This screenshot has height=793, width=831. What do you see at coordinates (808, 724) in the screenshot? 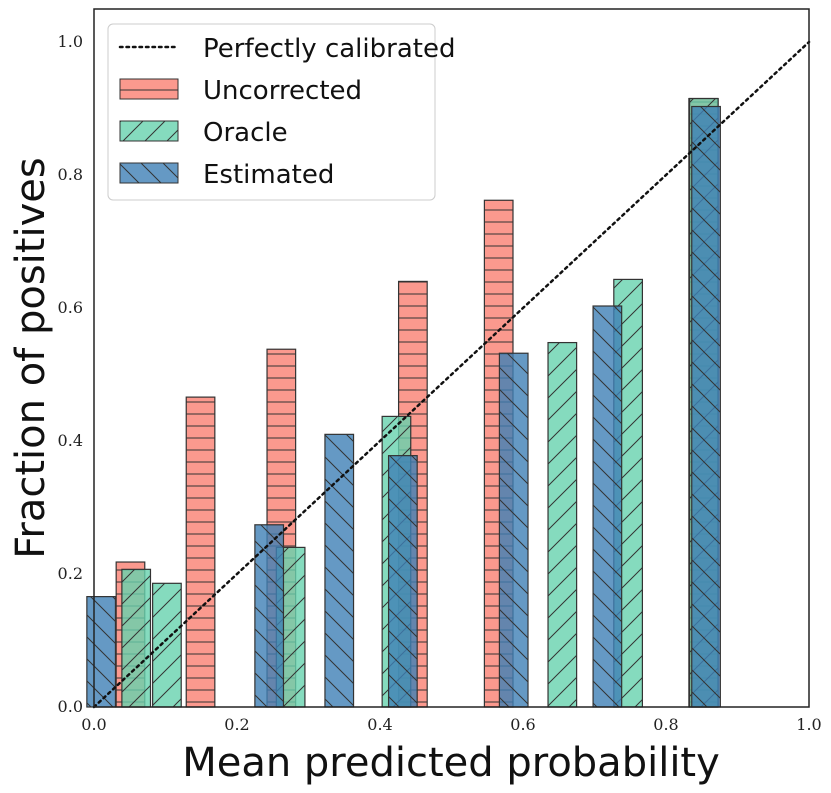
I see `x-tick-label: 1.0` at bounding box center [808, 724].